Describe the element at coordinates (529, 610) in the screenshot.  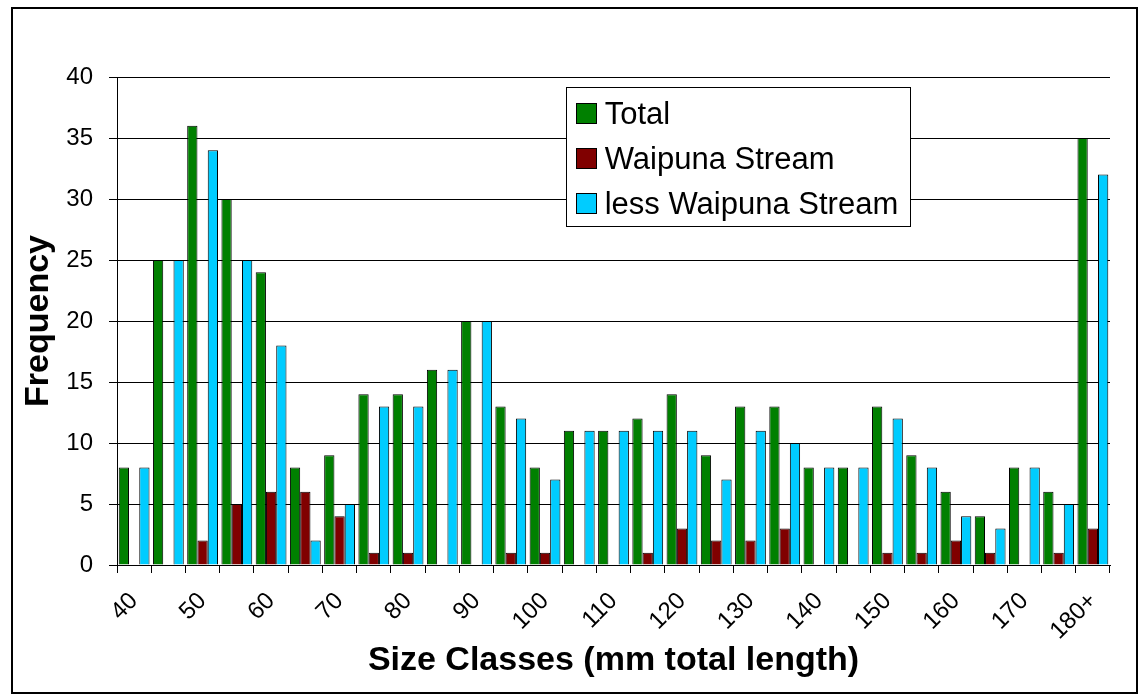
I see `x-tick-label: 100` at that location.